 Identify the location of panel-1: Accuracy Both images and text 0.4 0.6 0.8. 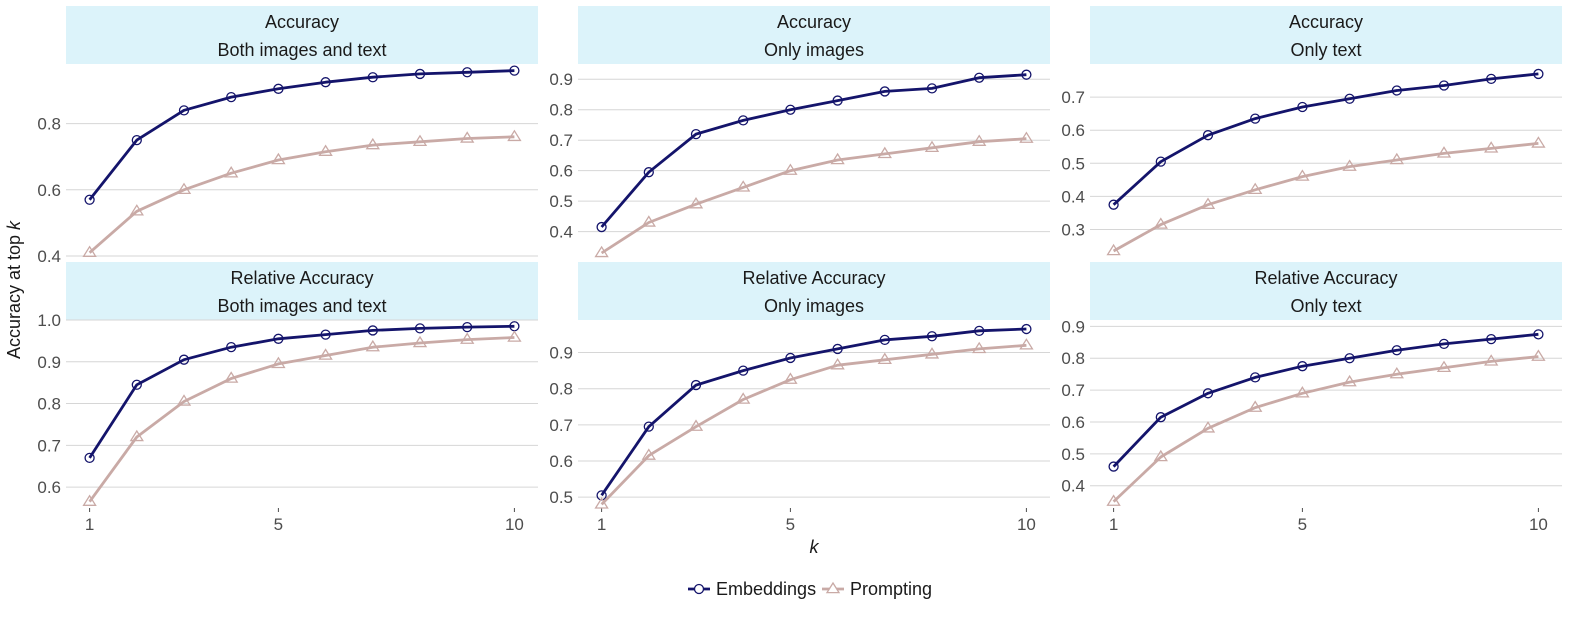
(287, 136).